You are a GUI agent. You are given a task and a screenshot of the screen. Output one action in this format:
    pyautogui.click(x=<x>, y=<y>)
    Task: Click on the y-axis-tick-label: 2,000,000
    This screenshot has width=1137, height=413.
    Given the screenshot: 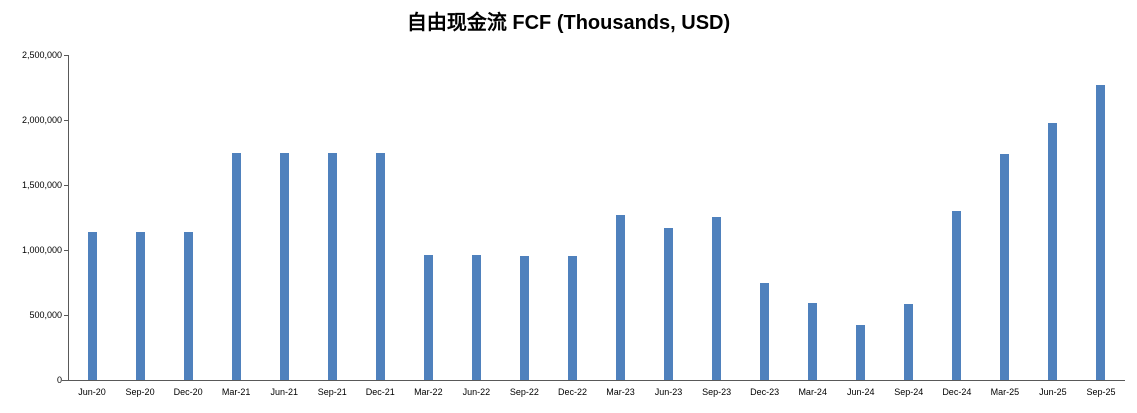 What is the action you would take?
    pyautogui.click(x=41, y=120)
    